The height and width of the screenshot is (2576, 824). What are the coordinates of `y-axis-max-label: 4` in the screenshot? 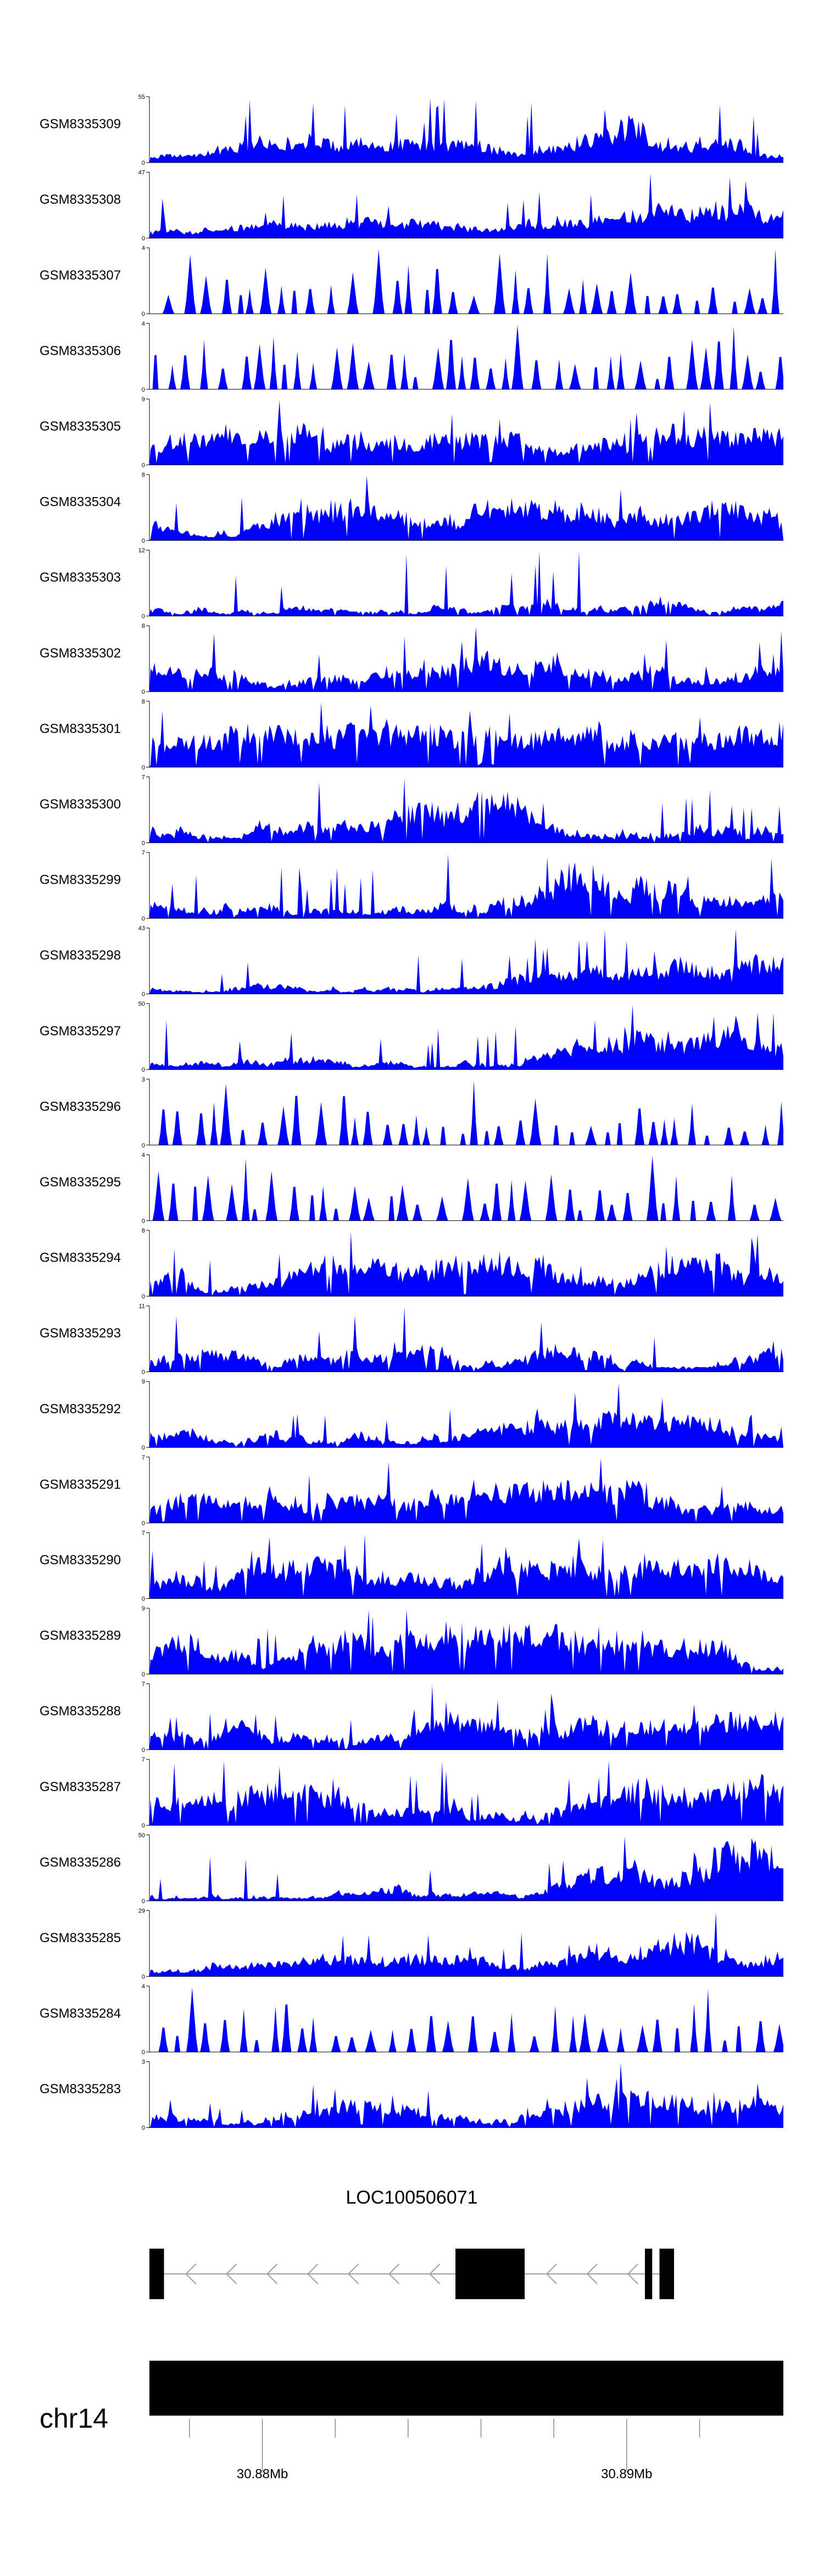 It's located at (143, 1986).